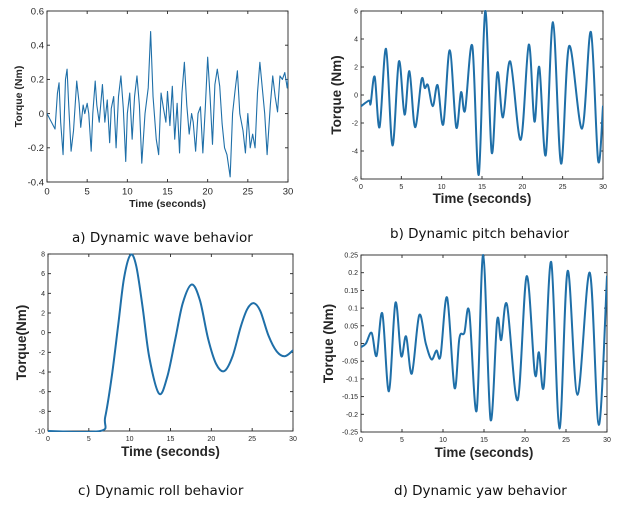  I want to click on y-axis-title: Torque(Nm), so click(21, 343).